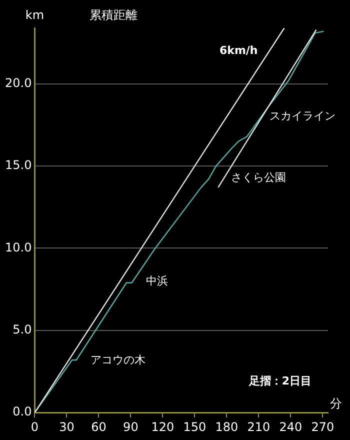 The image size is (350, 440). Describe the element at coordinates (162, 427) in the screenshot. I see `x-tick-label: 120` at that location.